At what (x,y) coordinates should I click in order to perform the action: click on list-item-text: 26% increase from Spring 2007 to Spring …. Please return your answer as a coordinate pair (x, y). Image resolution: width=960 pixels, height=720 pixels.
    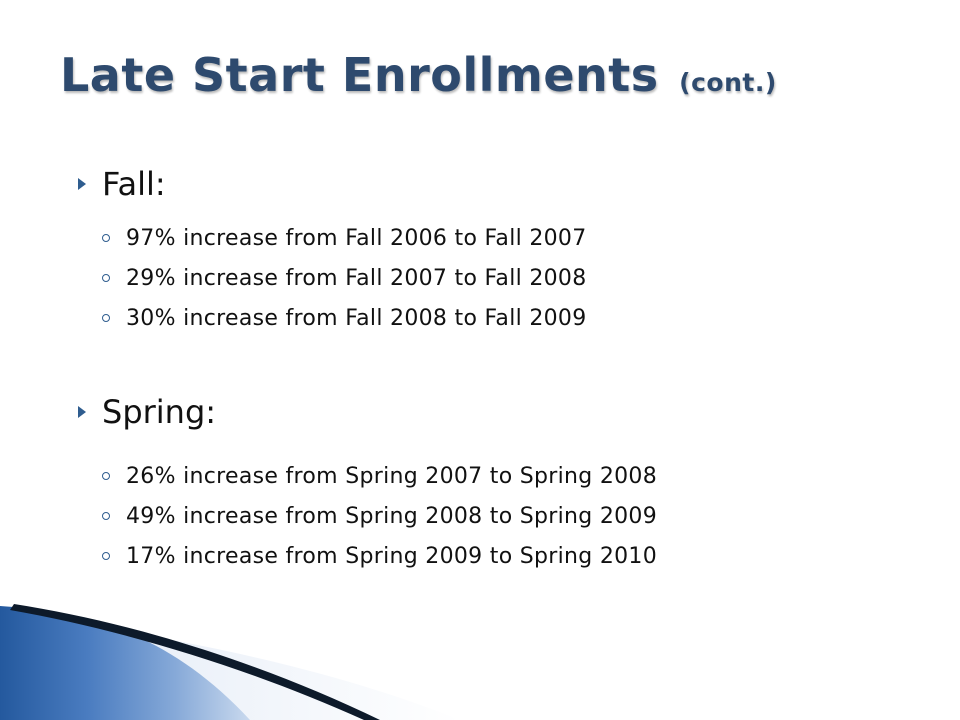
    Looking at the image, I should click on (392, 476).